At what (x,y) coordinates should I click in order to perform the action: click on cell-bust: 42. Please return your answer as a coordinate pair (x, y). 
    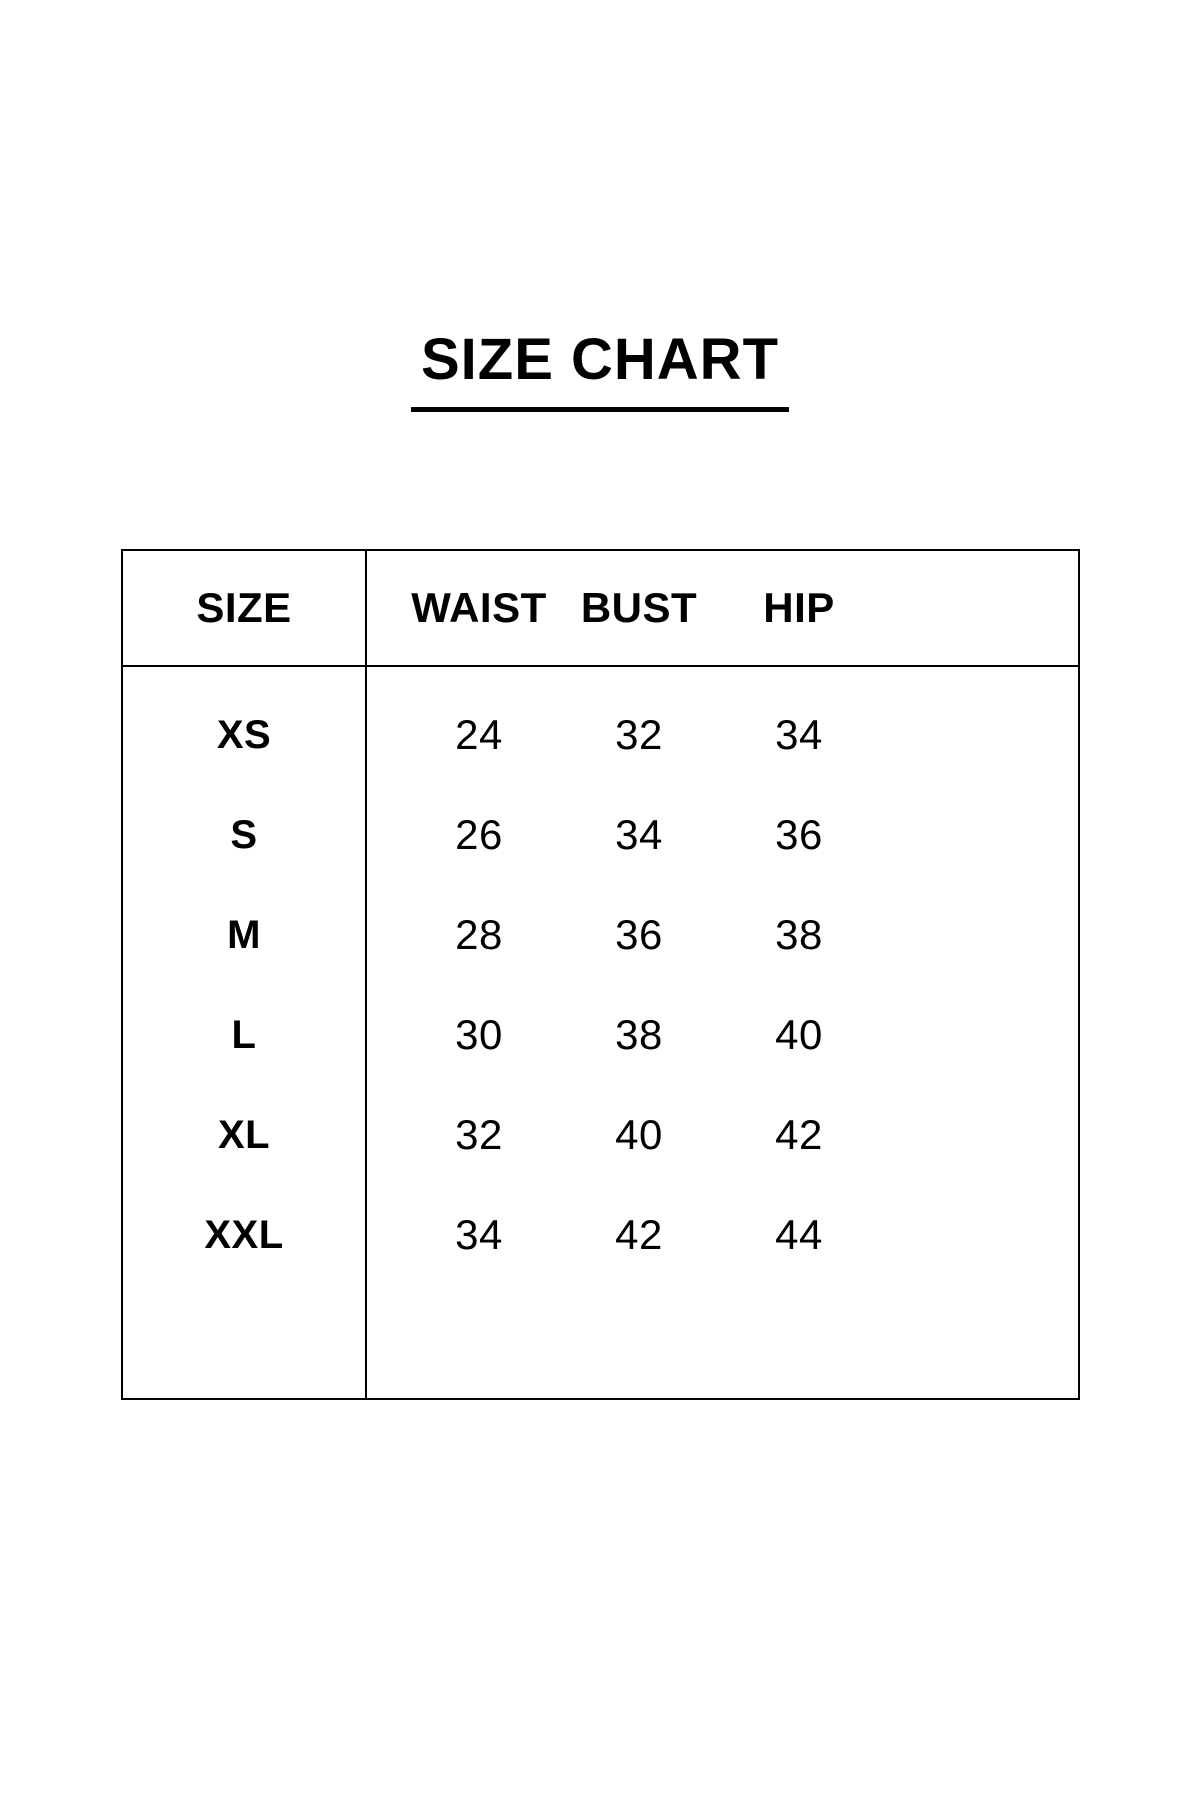
    Looking at the image, I should click on (639, 1235).